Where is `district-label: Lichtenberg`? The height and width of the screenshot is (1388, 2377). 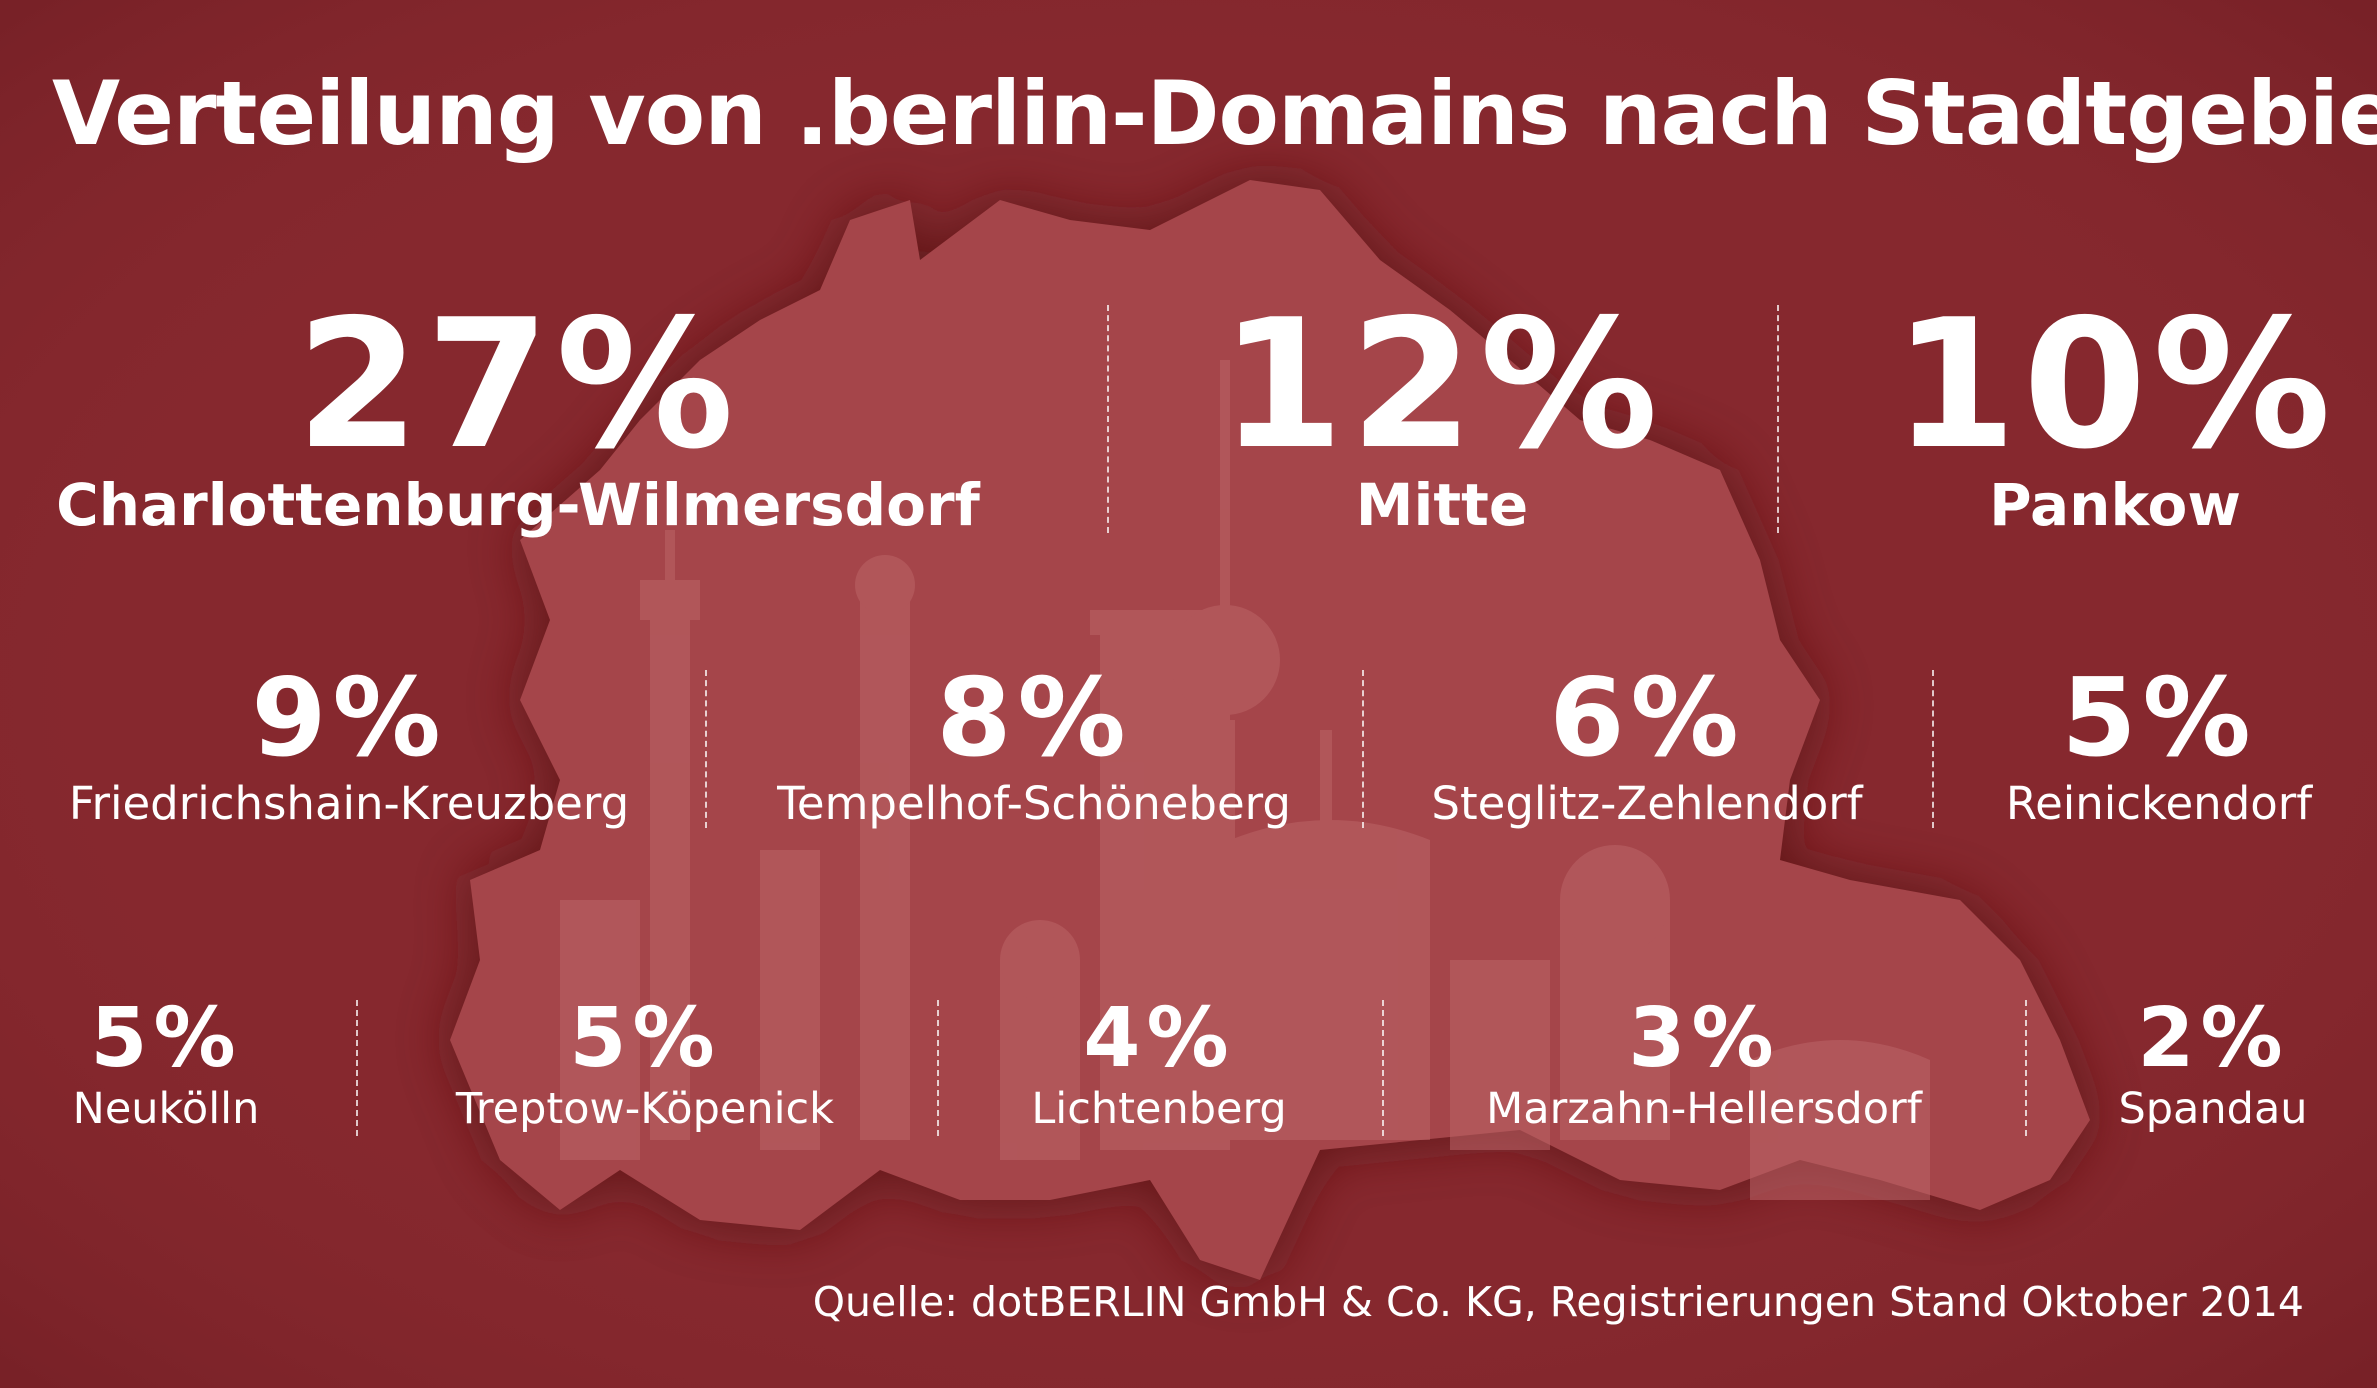 district-label: Lichtenberg is located at coordinates (1159, 1109).